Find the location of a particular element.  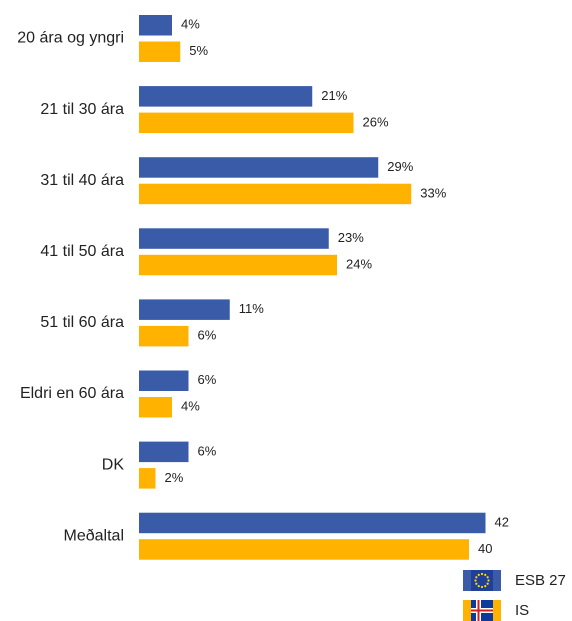

value-label: 23% is located at coordinates (351, 237).